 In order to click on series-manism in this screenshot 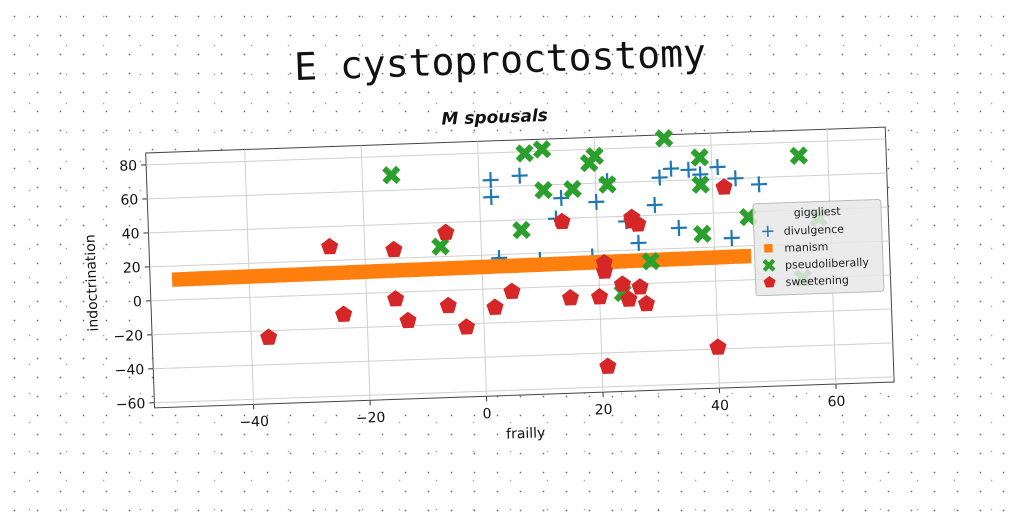, I will do `click(461, 267)`.